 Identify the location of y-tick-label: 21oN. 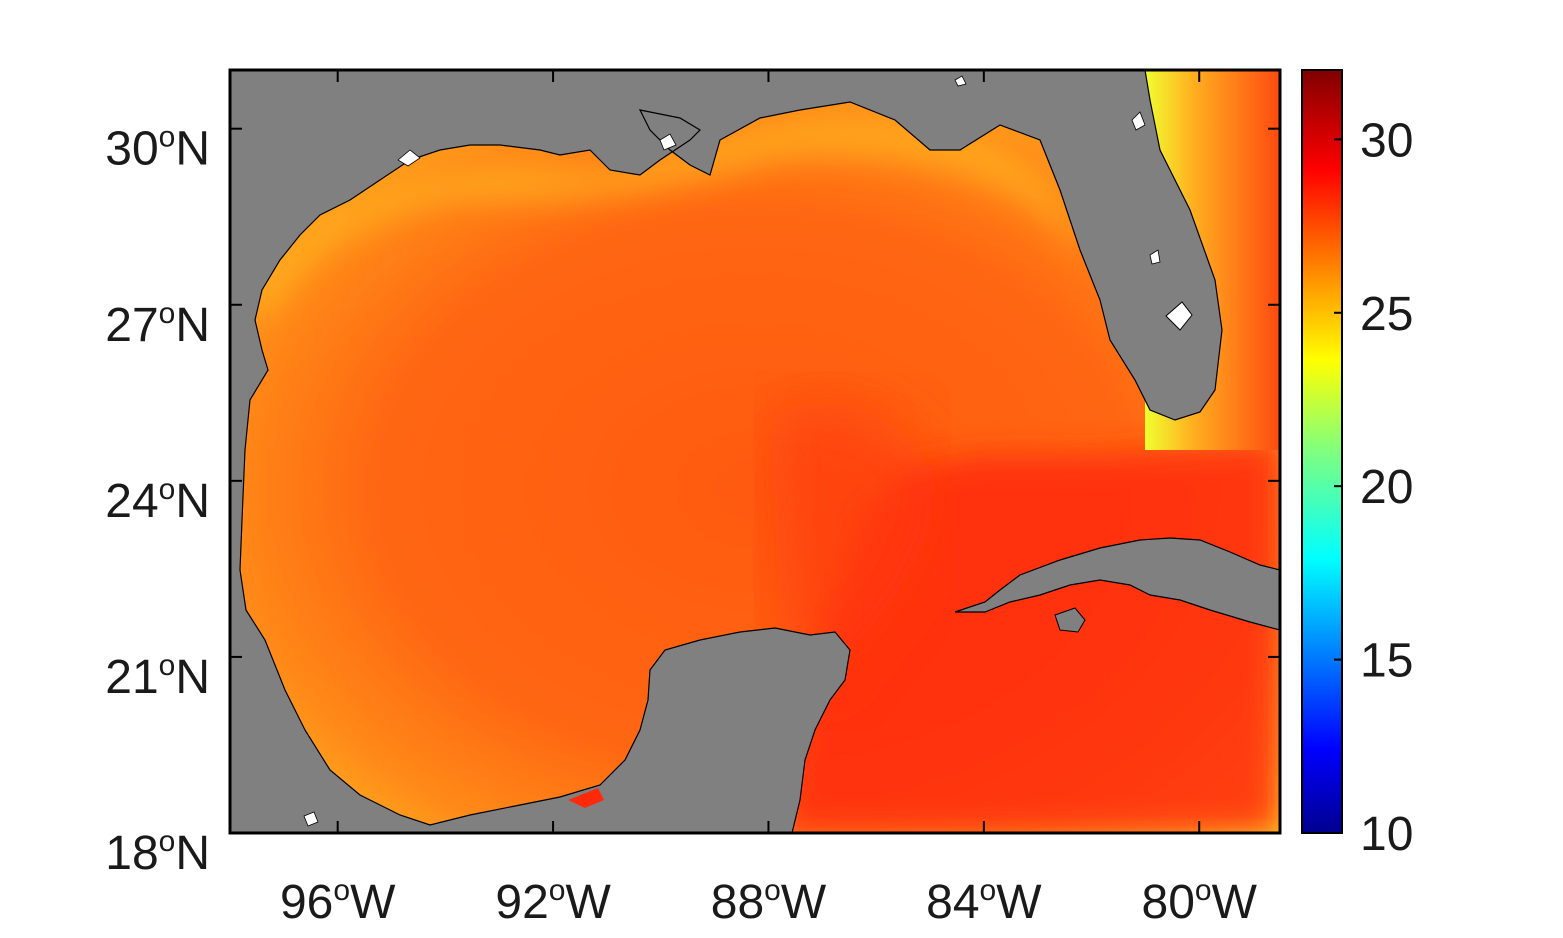
(157, 676).